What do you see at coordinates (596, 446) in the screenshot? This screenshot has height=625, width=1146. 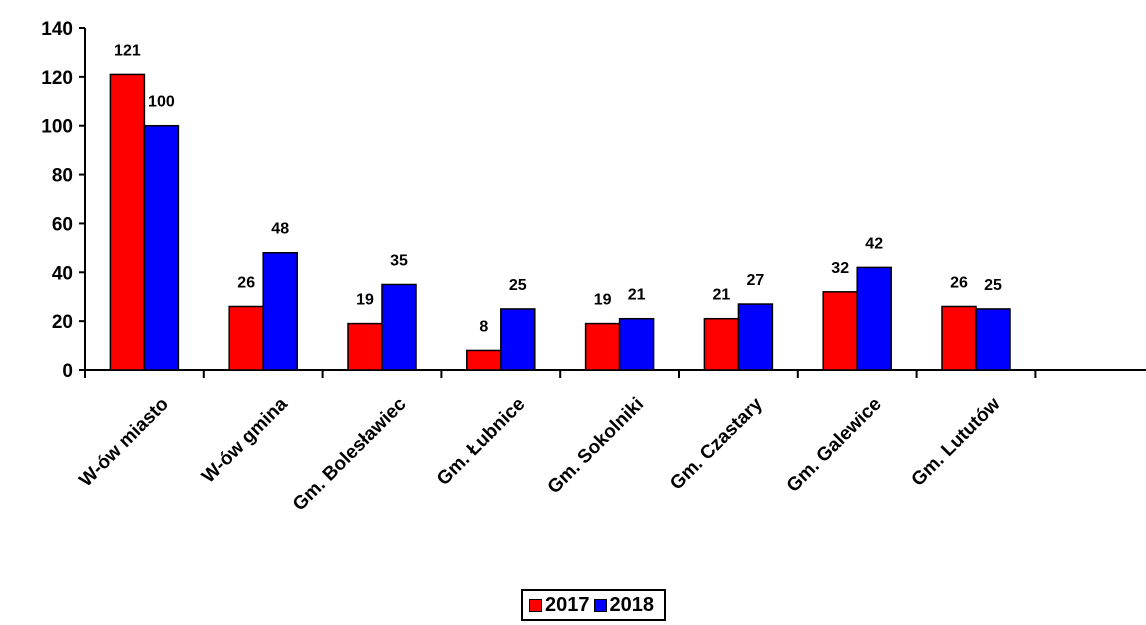 I see `category-label-4: Gm. Sokolniki` at bounding box center [596, 446].